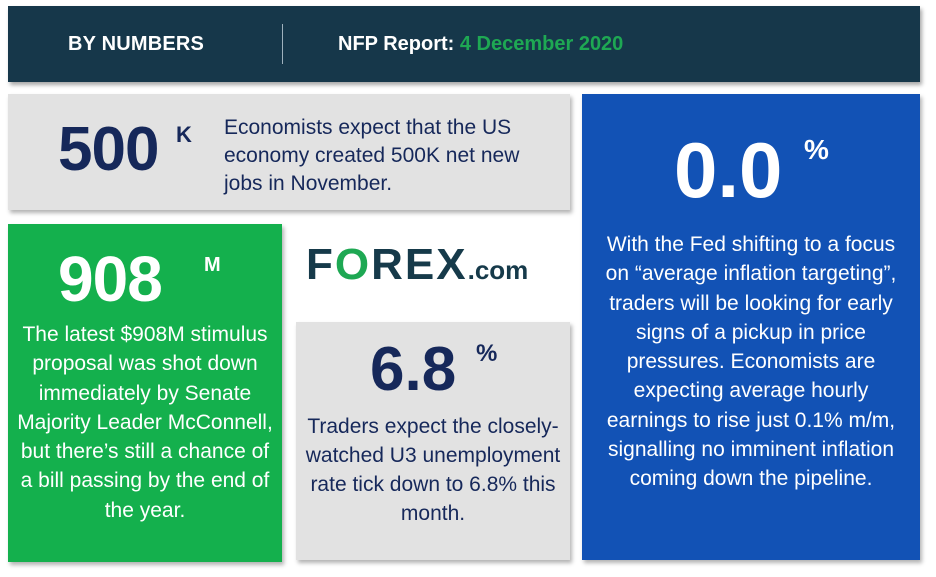 This screenshot has width=936, height=577. I want to click on header-divider, so click(282, 44).